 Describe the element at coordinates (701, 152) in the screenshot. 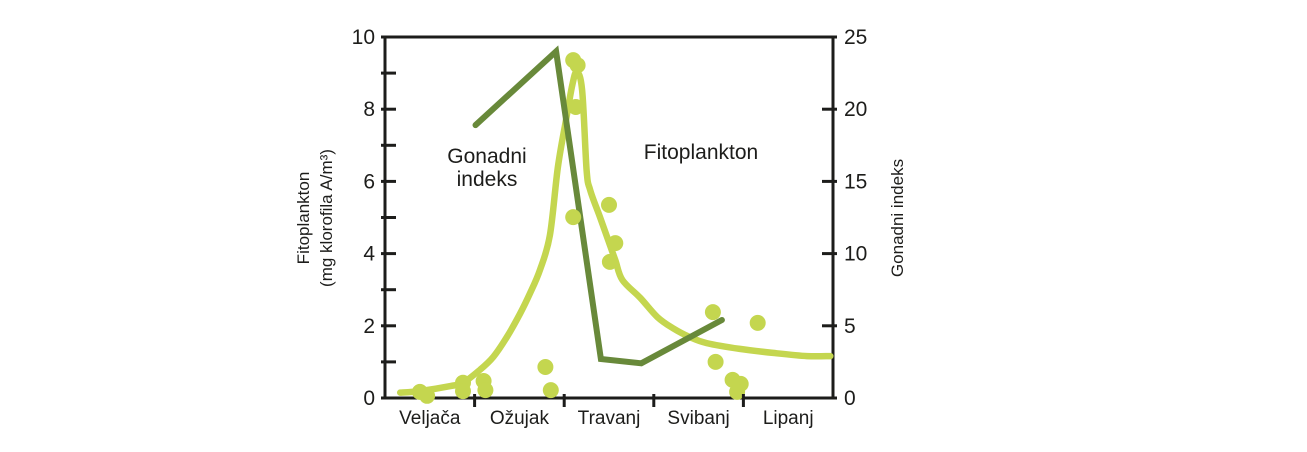

I see `fitoplankton-annotation: Fitoplankton` at that location.